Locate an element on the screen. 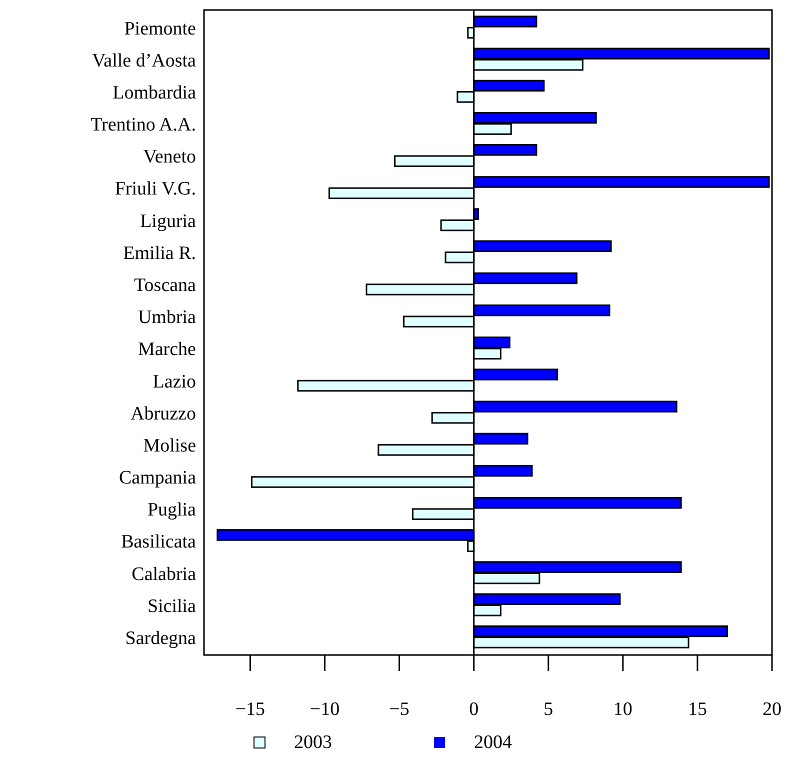 The image size is (788, 763). y-tick-label: Toscana is located at coordinates (165, 285).